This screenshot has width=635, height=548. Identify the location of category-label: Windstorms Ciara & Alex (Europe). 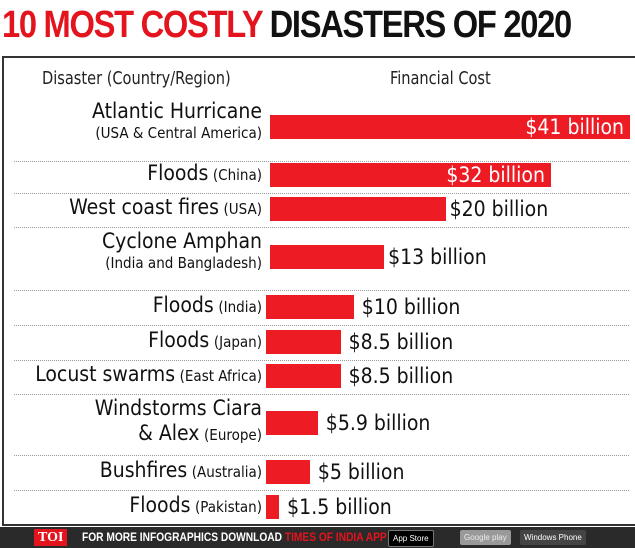
(178, 421).